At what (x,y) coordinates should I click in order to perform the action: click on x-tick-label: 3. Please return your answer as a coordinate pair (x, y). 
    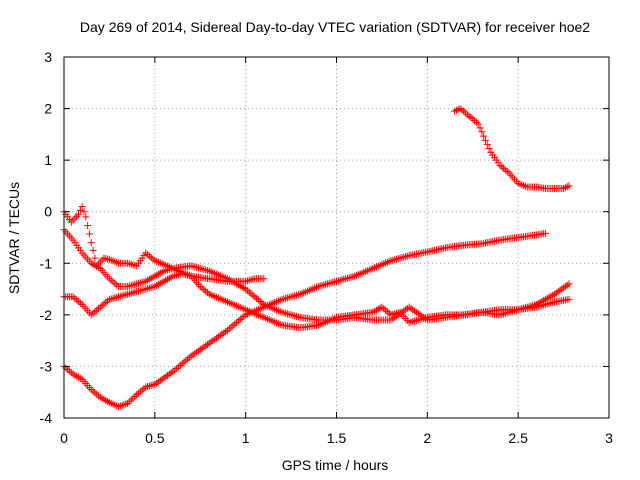
    Looking at the image, I should click on (609, 438).